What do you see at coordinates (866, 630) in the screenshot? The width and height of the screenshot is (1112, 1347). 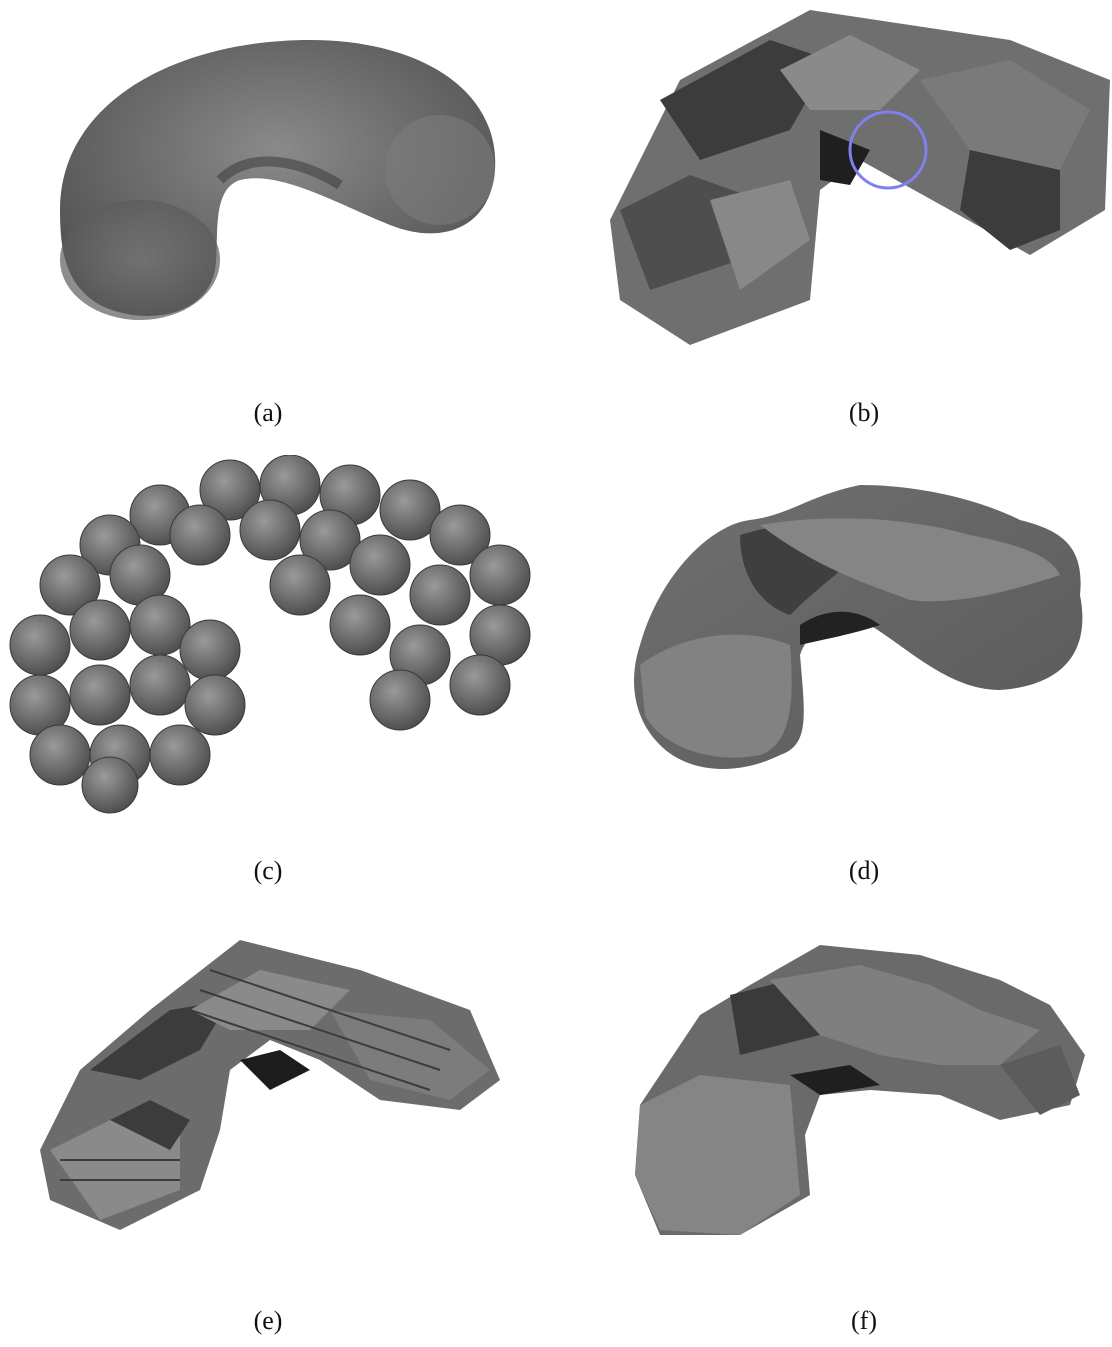 I see `panel-d-smoothed-surface` at bounding box center [866, 630].